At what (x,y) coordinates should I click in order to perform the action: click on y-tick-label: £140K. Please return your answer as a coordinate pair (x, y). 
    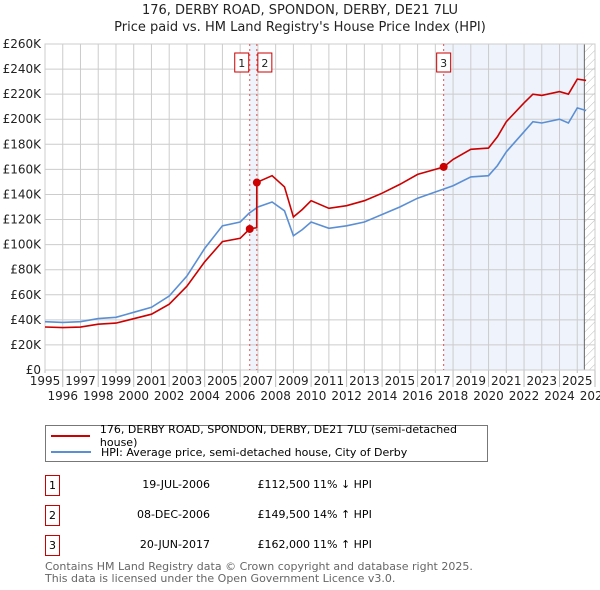
    Looking at the image, I should click on (23, 194).